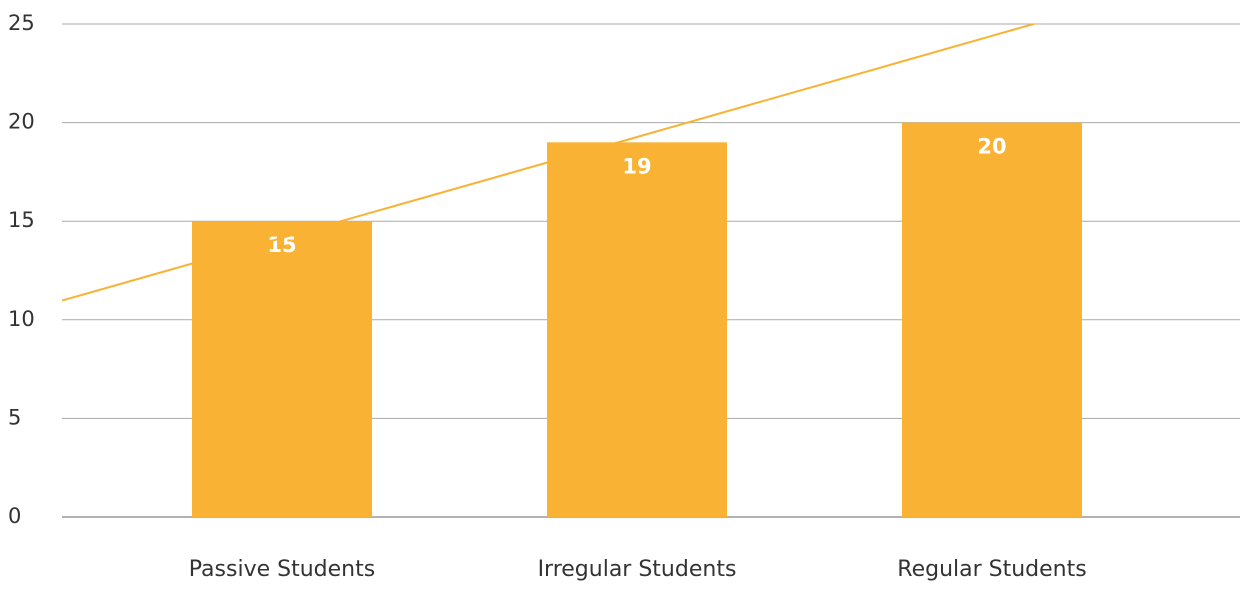  I want to click on x-tick-label: Passive Students, so click(282, 569).